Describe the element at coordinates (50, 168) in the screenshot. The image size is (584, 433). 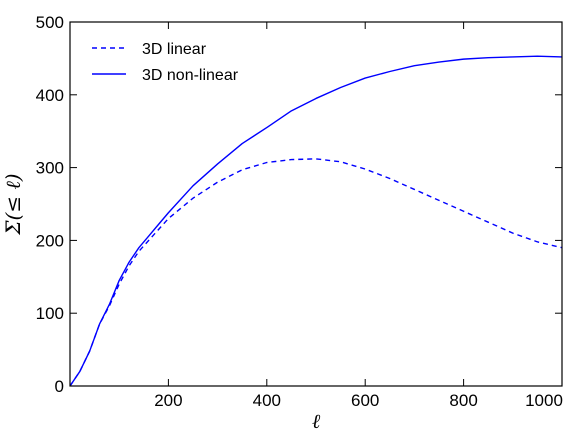
I see `y-tick-label: 300` at that location.